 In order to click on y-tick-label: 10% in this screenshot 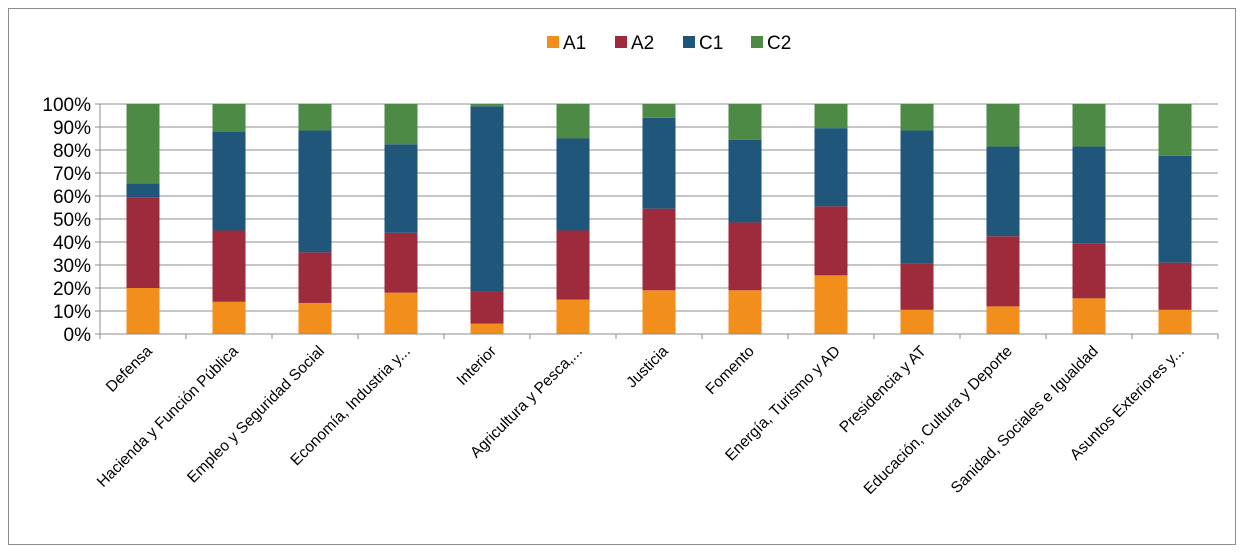, I will do `click(72, 312)`.